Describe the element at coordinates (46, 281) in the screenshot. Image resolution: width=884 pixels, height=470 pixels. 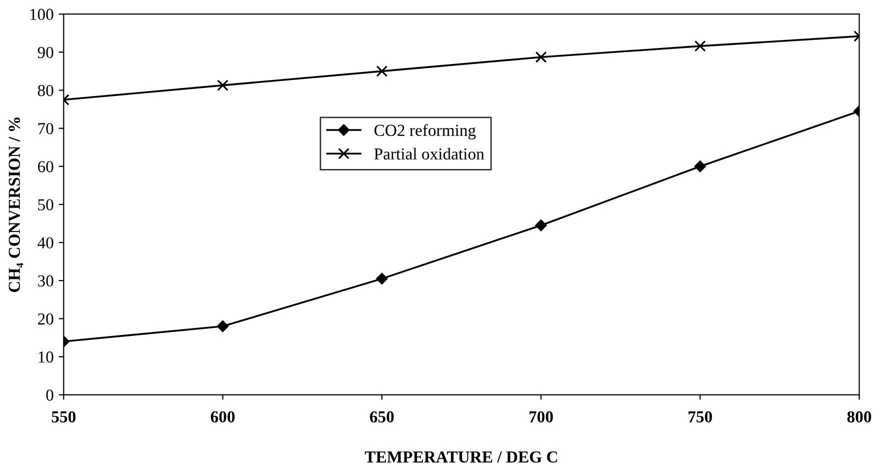
I see `y-tick-label: 30` at that location.